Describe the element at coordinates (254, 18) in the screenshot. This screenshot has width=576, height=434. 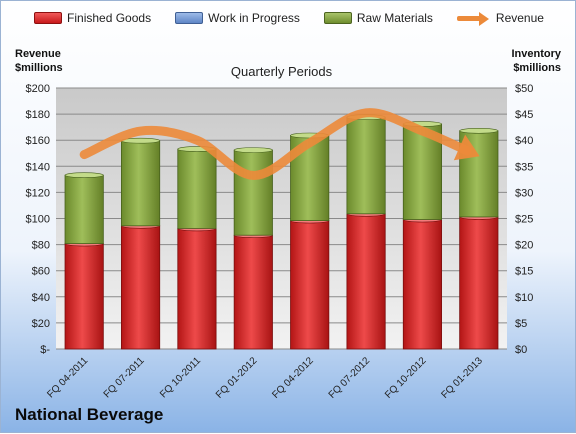
I see `legend-label-work-in-progress: Work in Progress` at that location.